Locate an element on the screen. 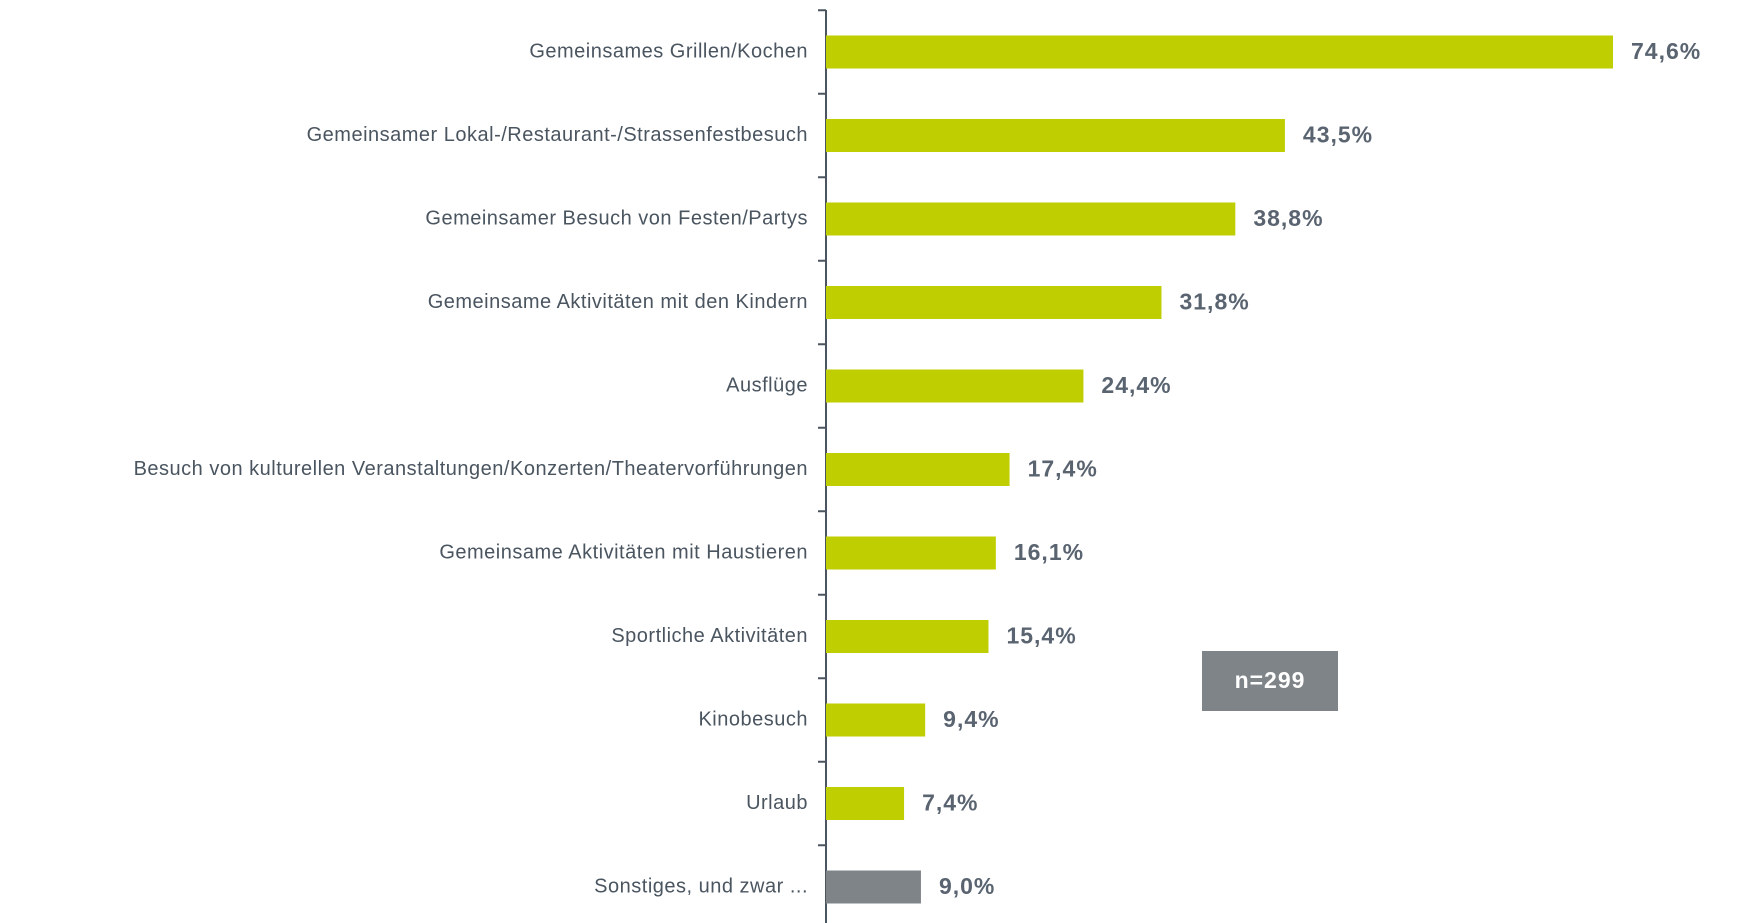  category-label: Gemeinsame Aktivitäten mit Haustieren is located at coordinates (623, 552).